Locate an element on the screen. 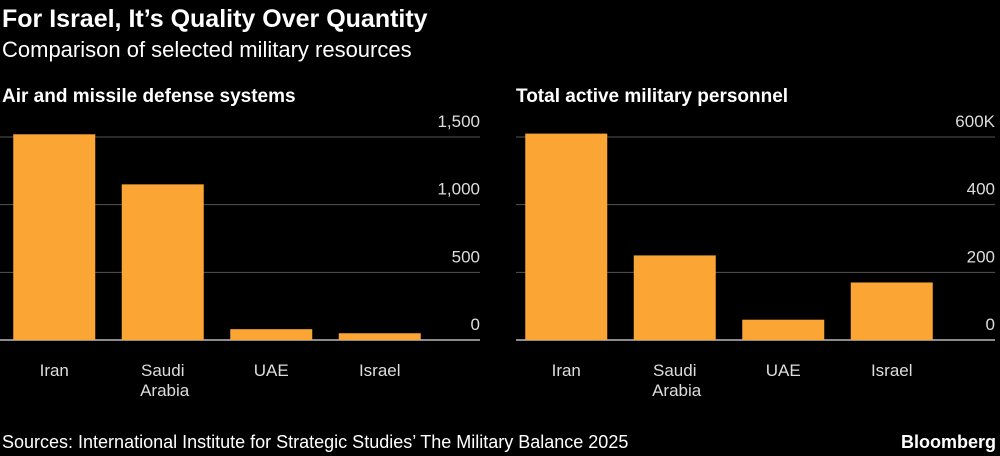  y-tick-label: 400 is located at coordinates (981, 189).